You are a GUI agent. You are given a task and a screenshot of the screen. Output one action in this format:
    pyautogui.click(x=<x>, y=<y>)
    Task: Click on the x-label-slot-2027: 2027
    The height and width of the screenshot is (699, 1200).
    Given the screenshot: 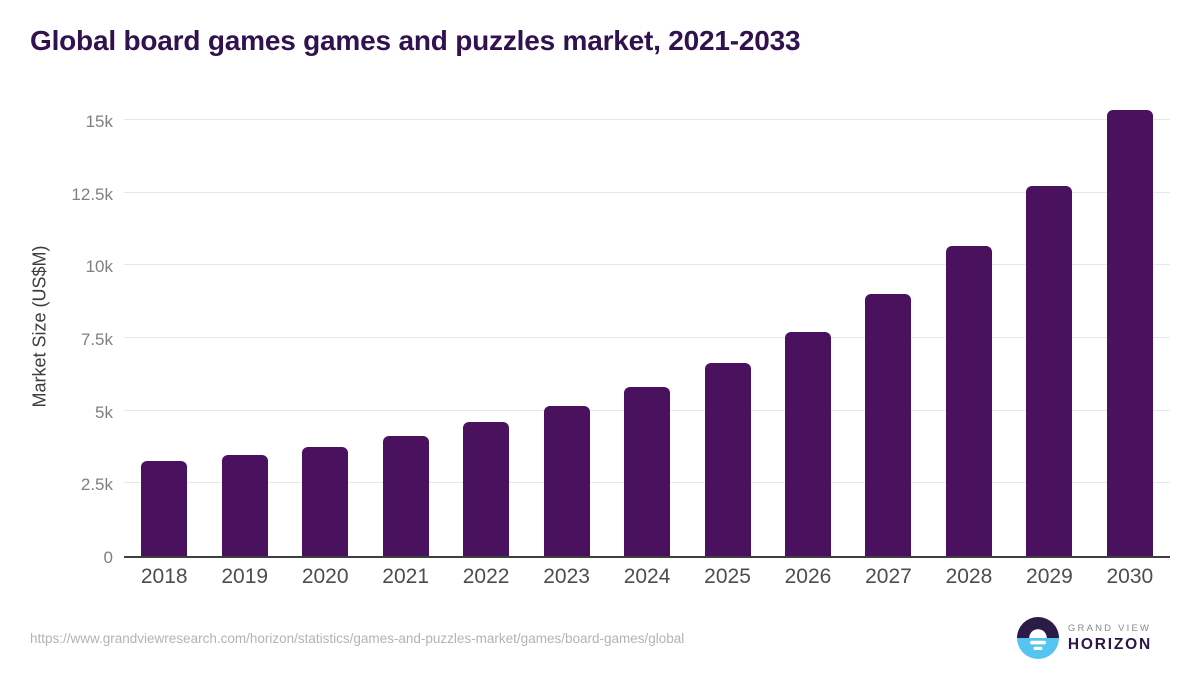 What is the action you would take?
    pyautogui.click(x=888, y=577)
    